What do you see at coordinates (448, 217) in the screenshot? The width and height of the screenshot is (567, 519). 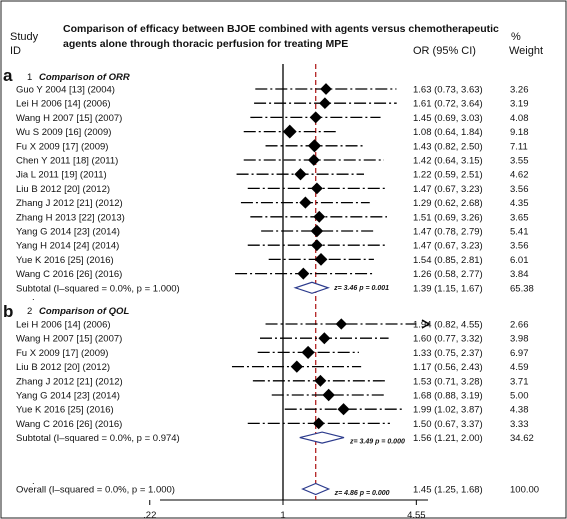 I see `g1-study-9-or-ci: 1.51 (0.69, 3.26)` at bounding box center [448, 217].